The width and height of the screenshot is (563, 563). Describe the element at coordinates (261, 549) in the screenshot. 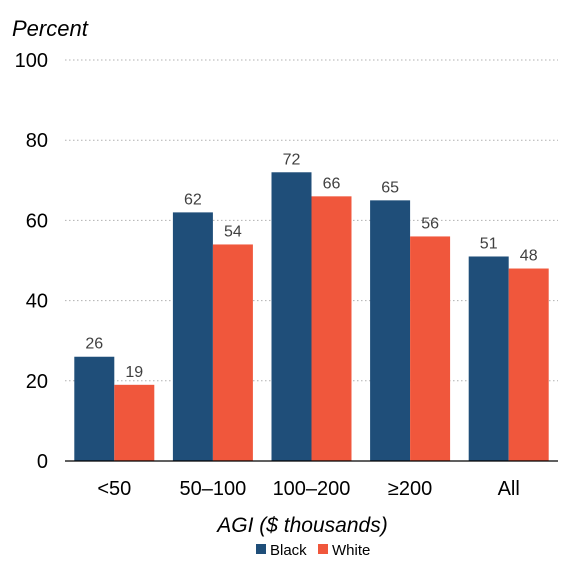

I see `legend-swatch-black` at that location.